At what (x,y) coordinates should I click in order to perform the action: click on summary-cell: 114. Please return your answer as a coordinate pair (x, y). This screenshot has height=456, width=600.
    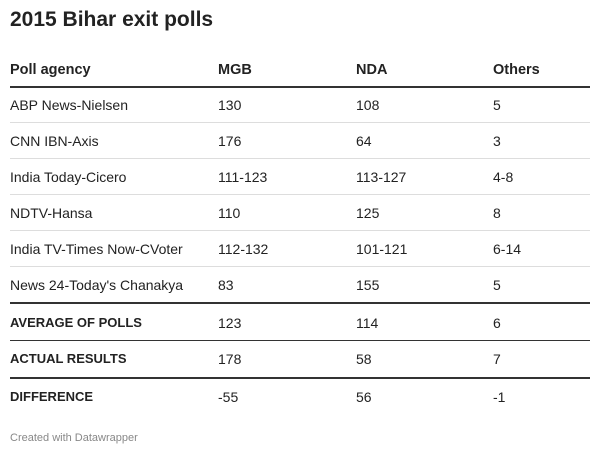
    Looking at the image, I should click on (367, 323).